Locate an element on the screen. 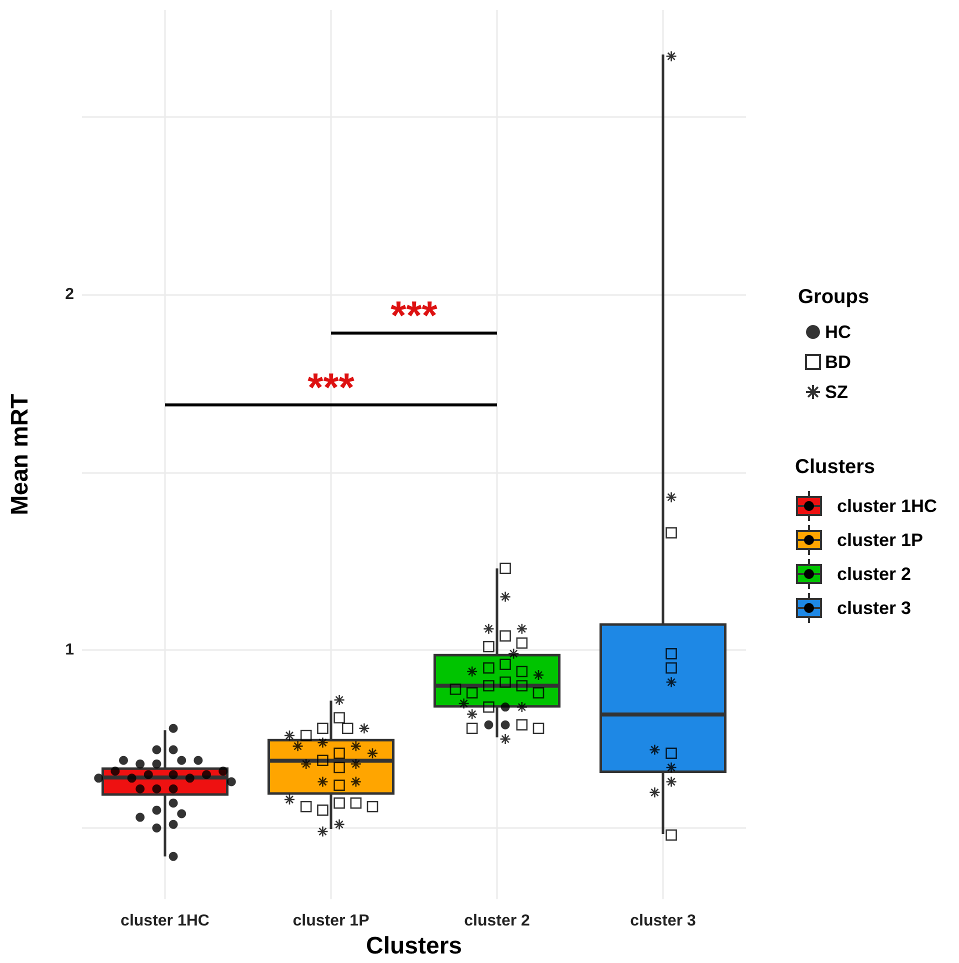  x-tick-label: cluster 1HC is located at coordinates (165, 921).